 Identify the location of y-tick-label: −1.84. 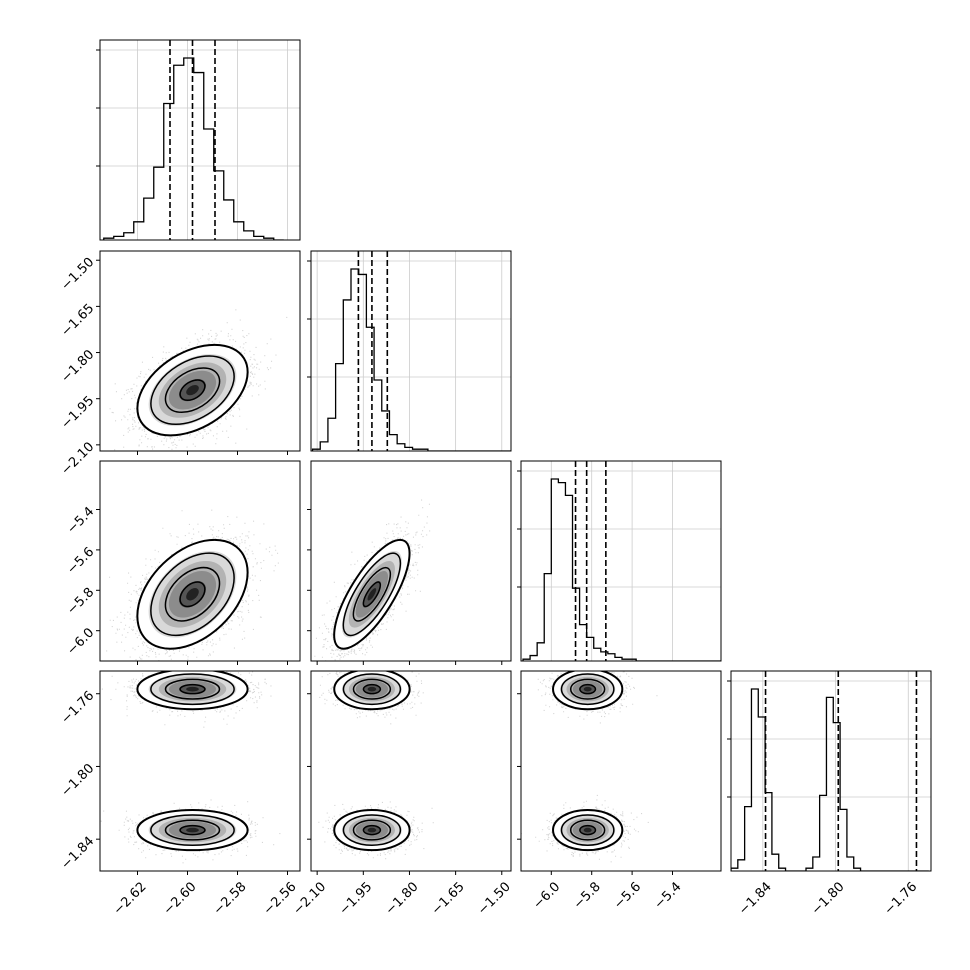
(78, 853).